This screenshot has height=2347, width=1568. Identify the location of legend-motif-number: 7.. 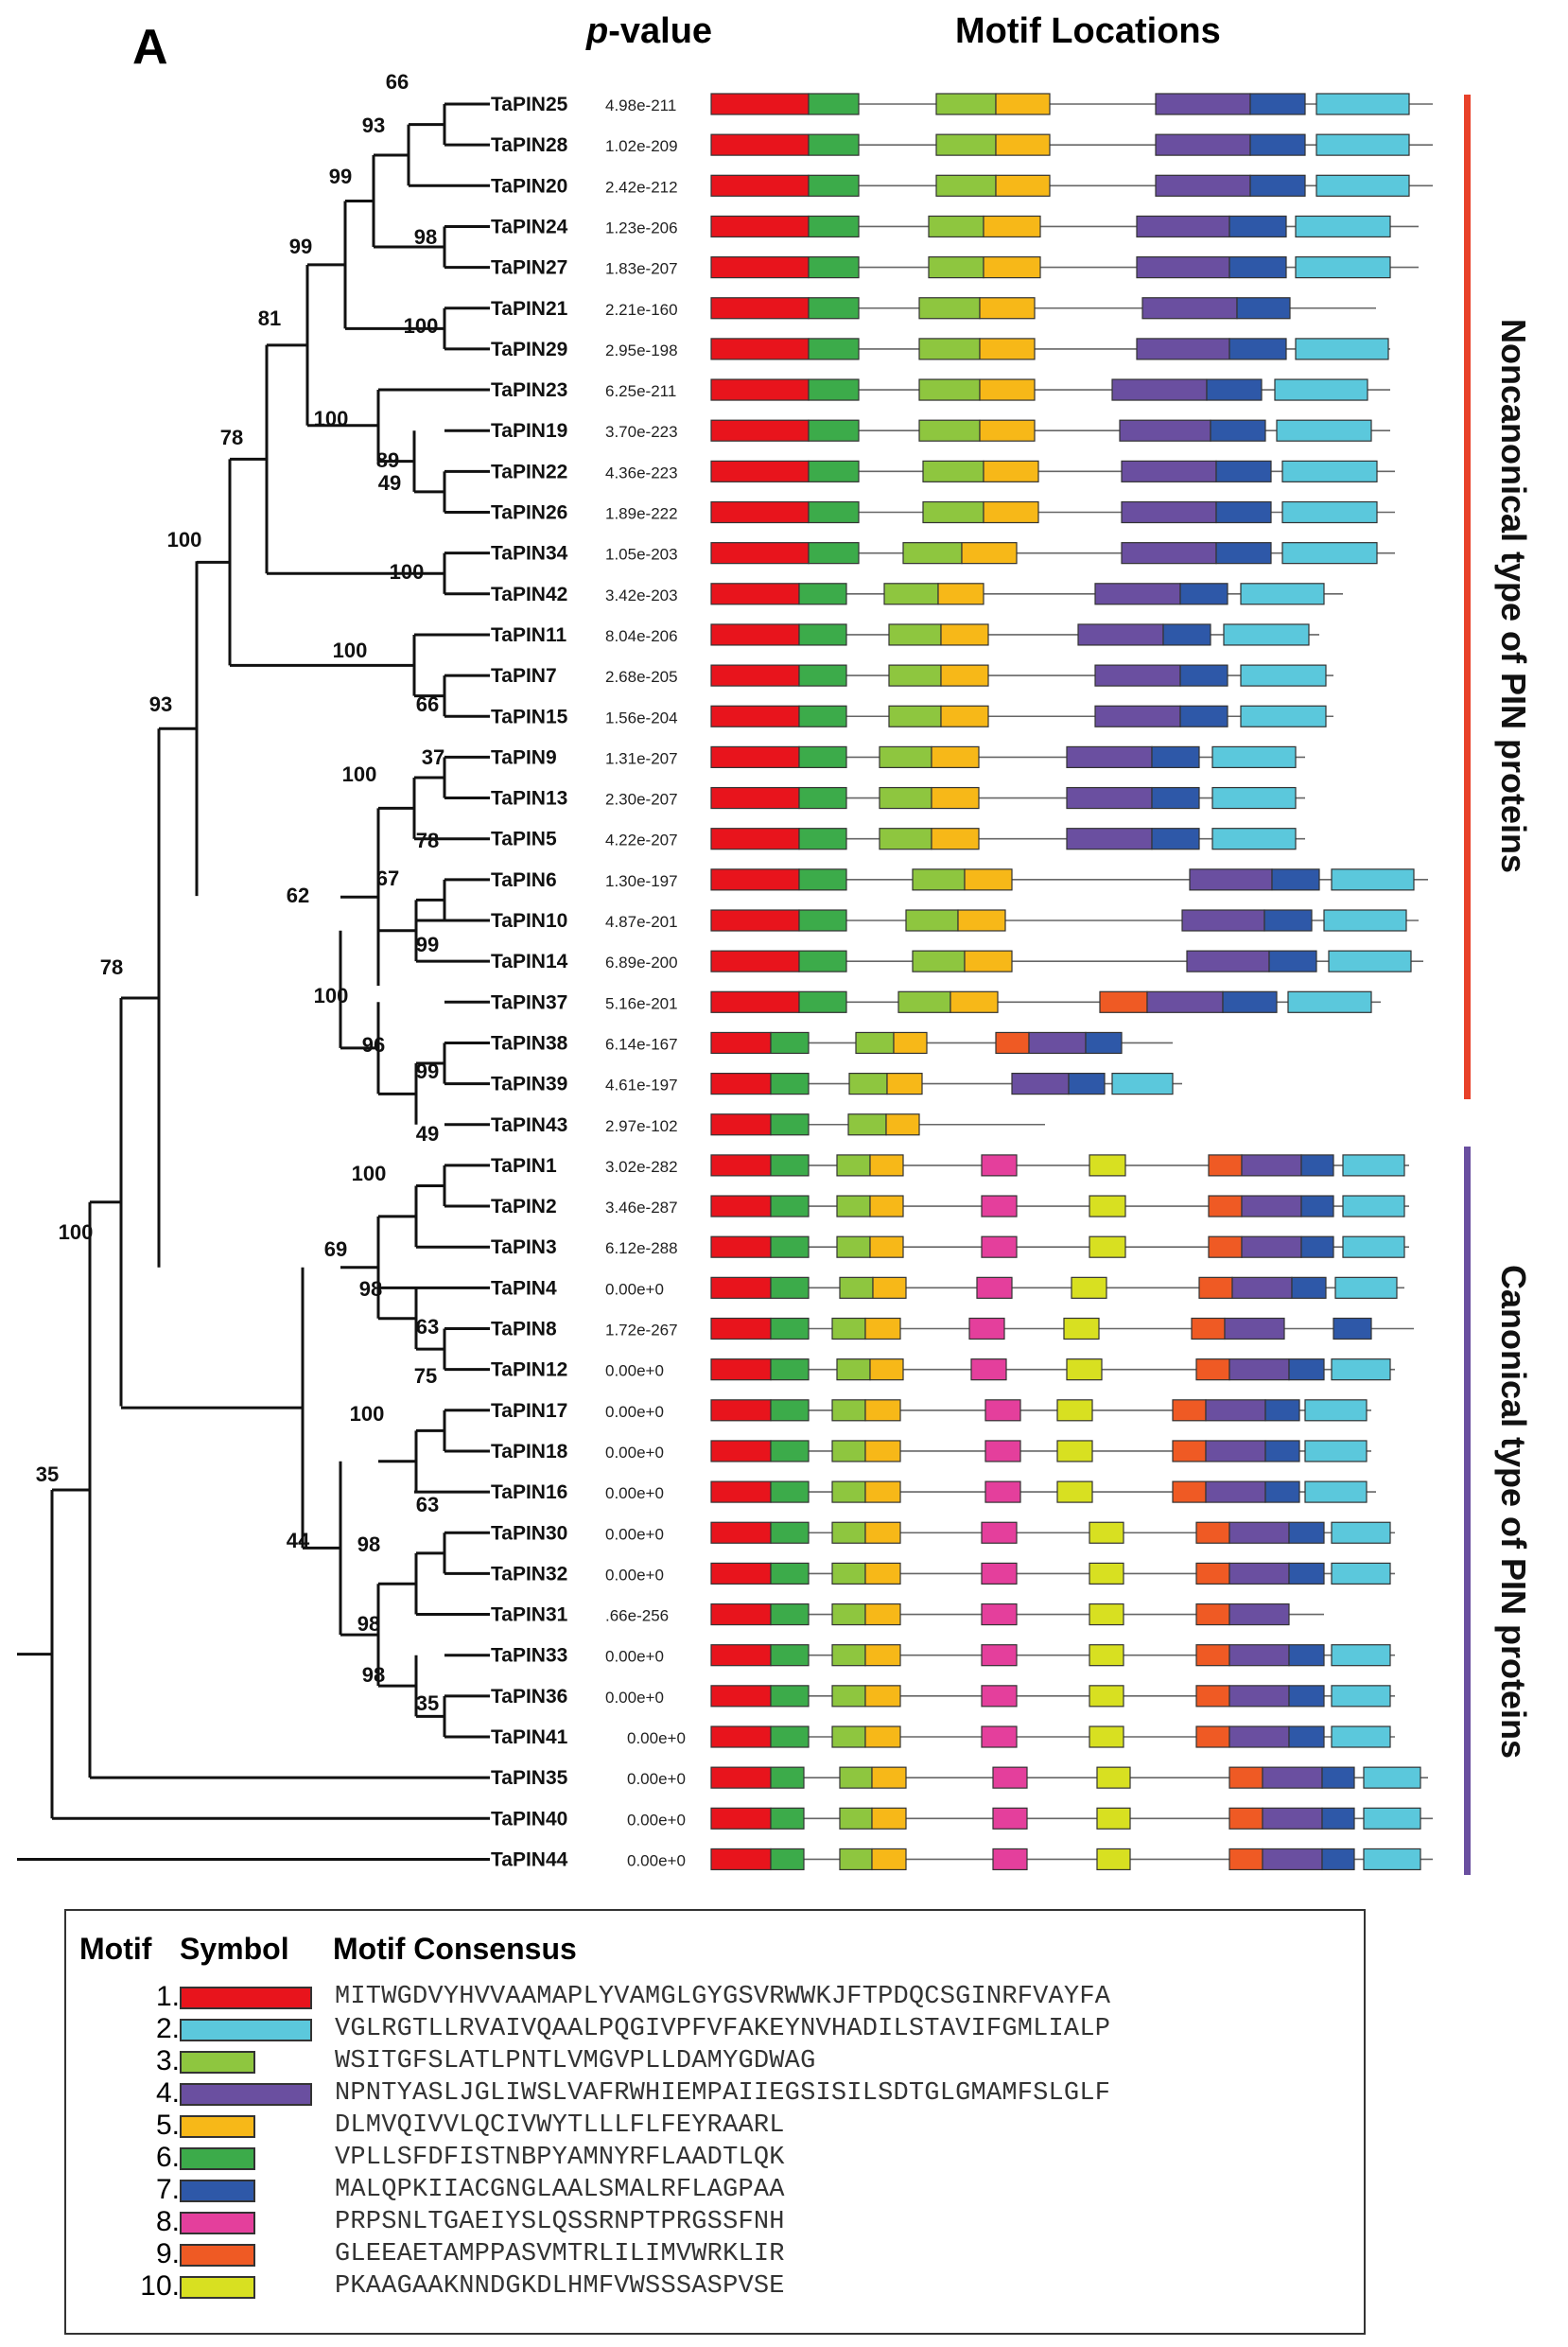
(167, 2189).